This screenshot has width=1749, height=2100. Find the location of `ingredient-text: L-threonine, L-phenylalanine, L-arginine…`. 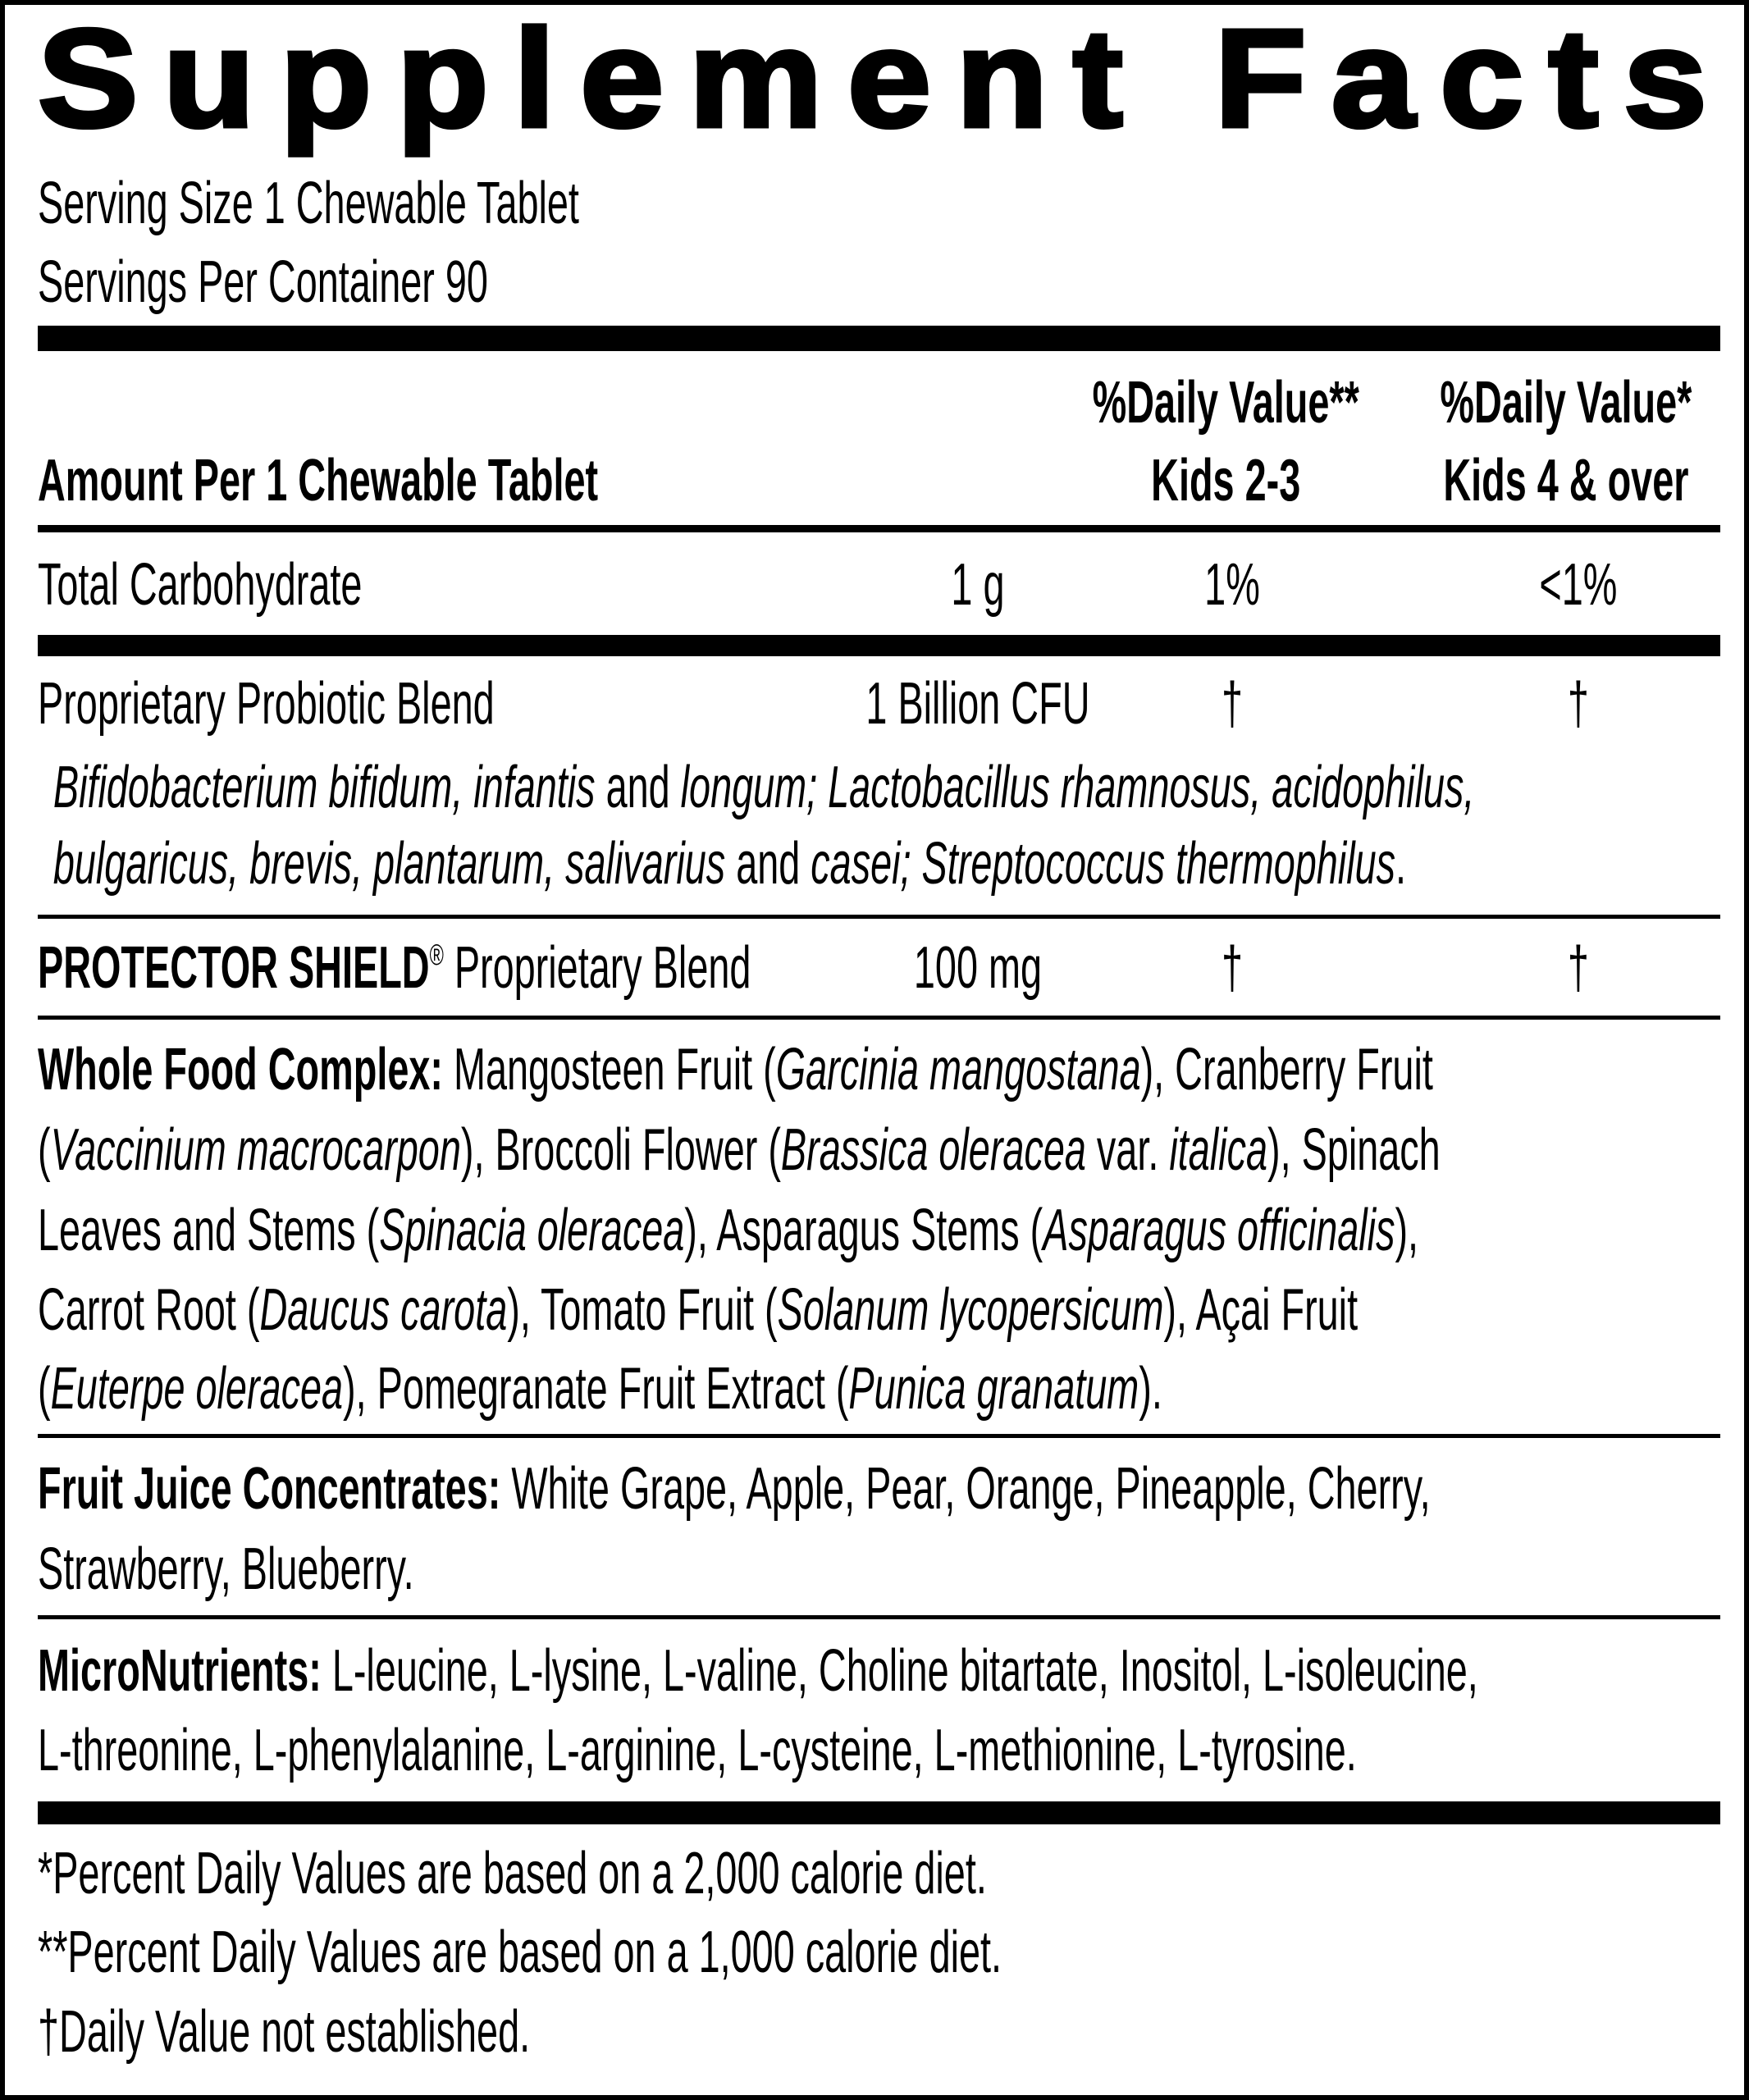

ingredient-text: L-threonine, L-phenylalanine, L-arginine… is located at coordinates (697, 1751).